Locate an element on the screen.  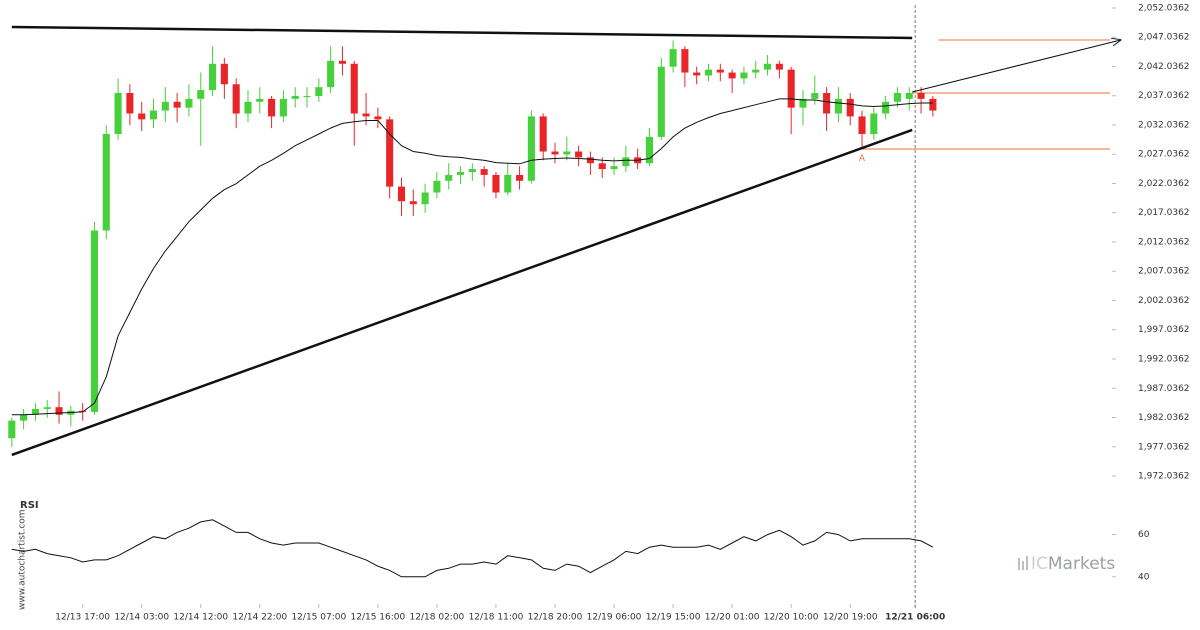
y-tick-label: 2,022.0362 is located at coordinates (1164, 184).